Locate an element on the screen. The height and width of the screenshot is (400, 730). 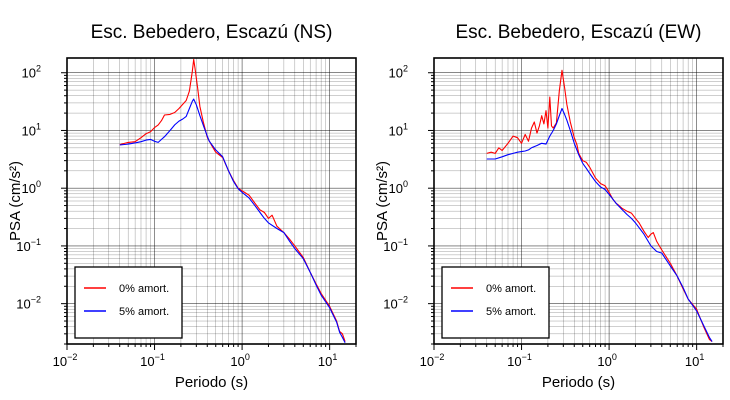
chart-title: Esc. Bebedero, Escazú (EW) is located at coordinates (578, 32).